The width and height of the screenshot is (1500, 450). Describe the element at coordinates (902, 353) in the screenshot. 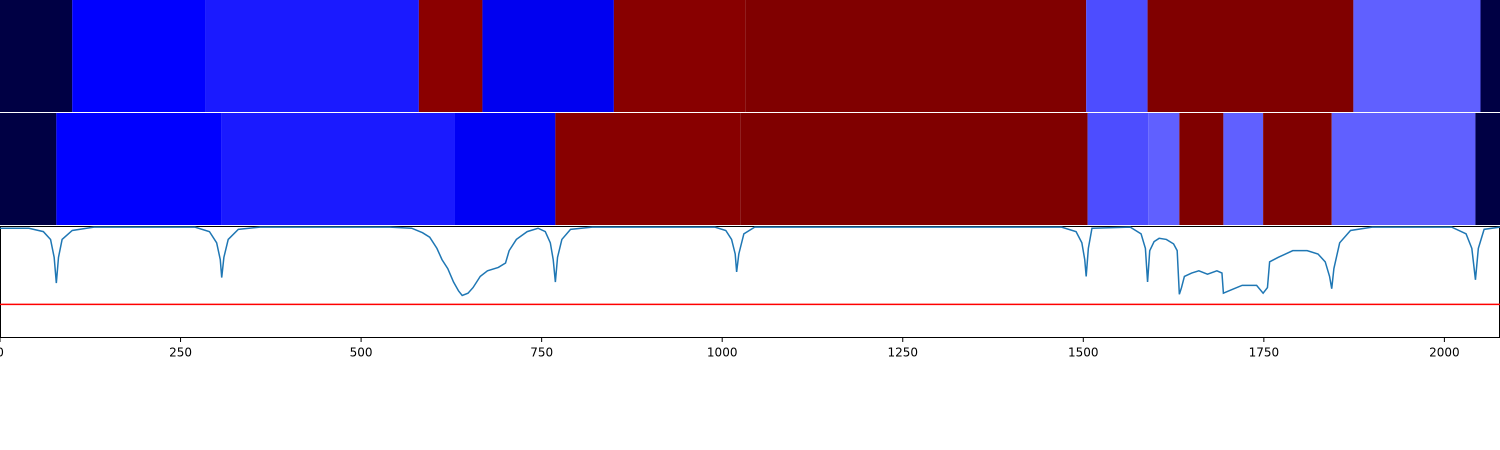

I see `x-tick-label: 1250` at that location.